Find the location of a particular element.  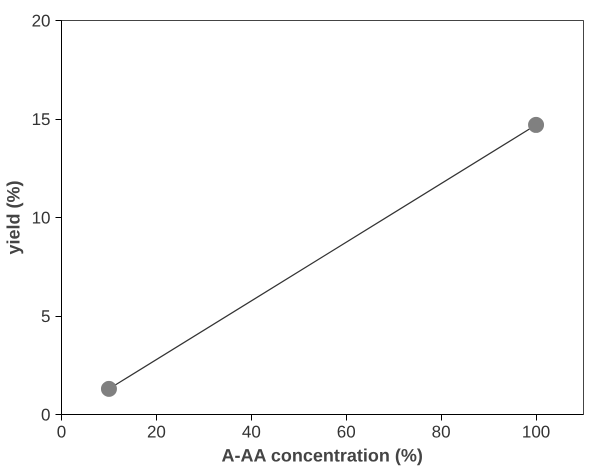

x-tick-label: 0 is located at coordinates (61, 432).